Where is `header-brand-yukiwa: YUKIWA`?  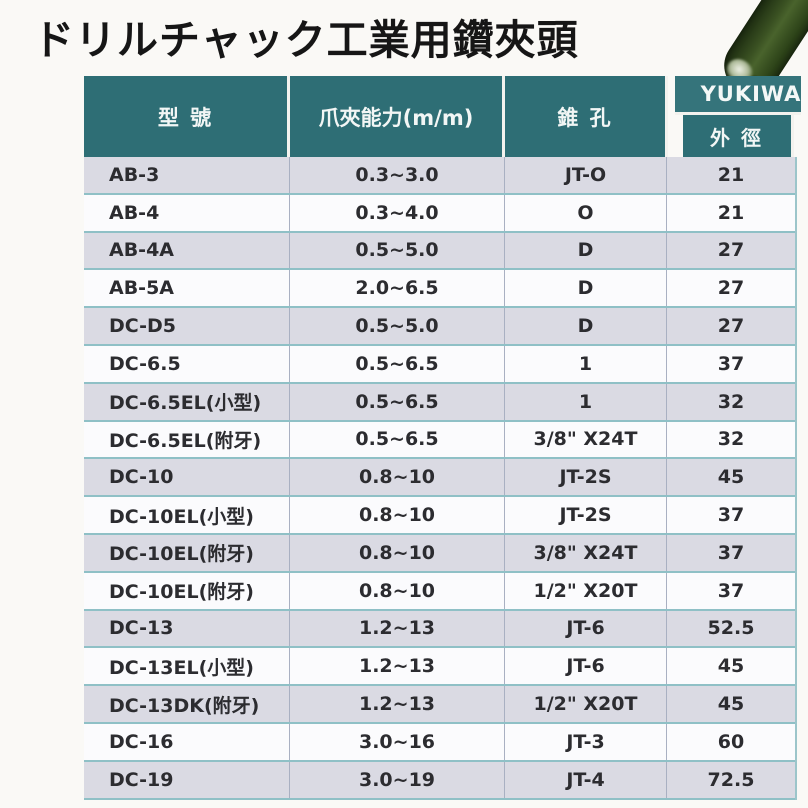 header-brand-yukiwa: YUKIWA is located at coordinates (738, 95).